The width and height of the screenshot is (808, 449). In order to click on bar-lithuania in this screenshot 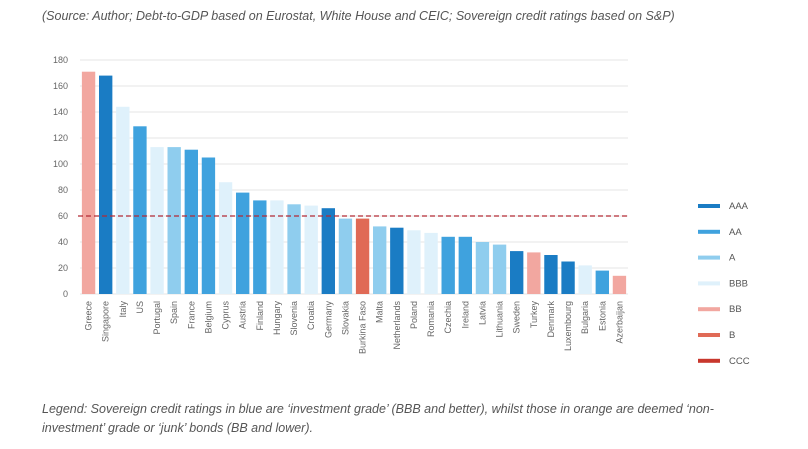, I will do `click(499, 269)`.